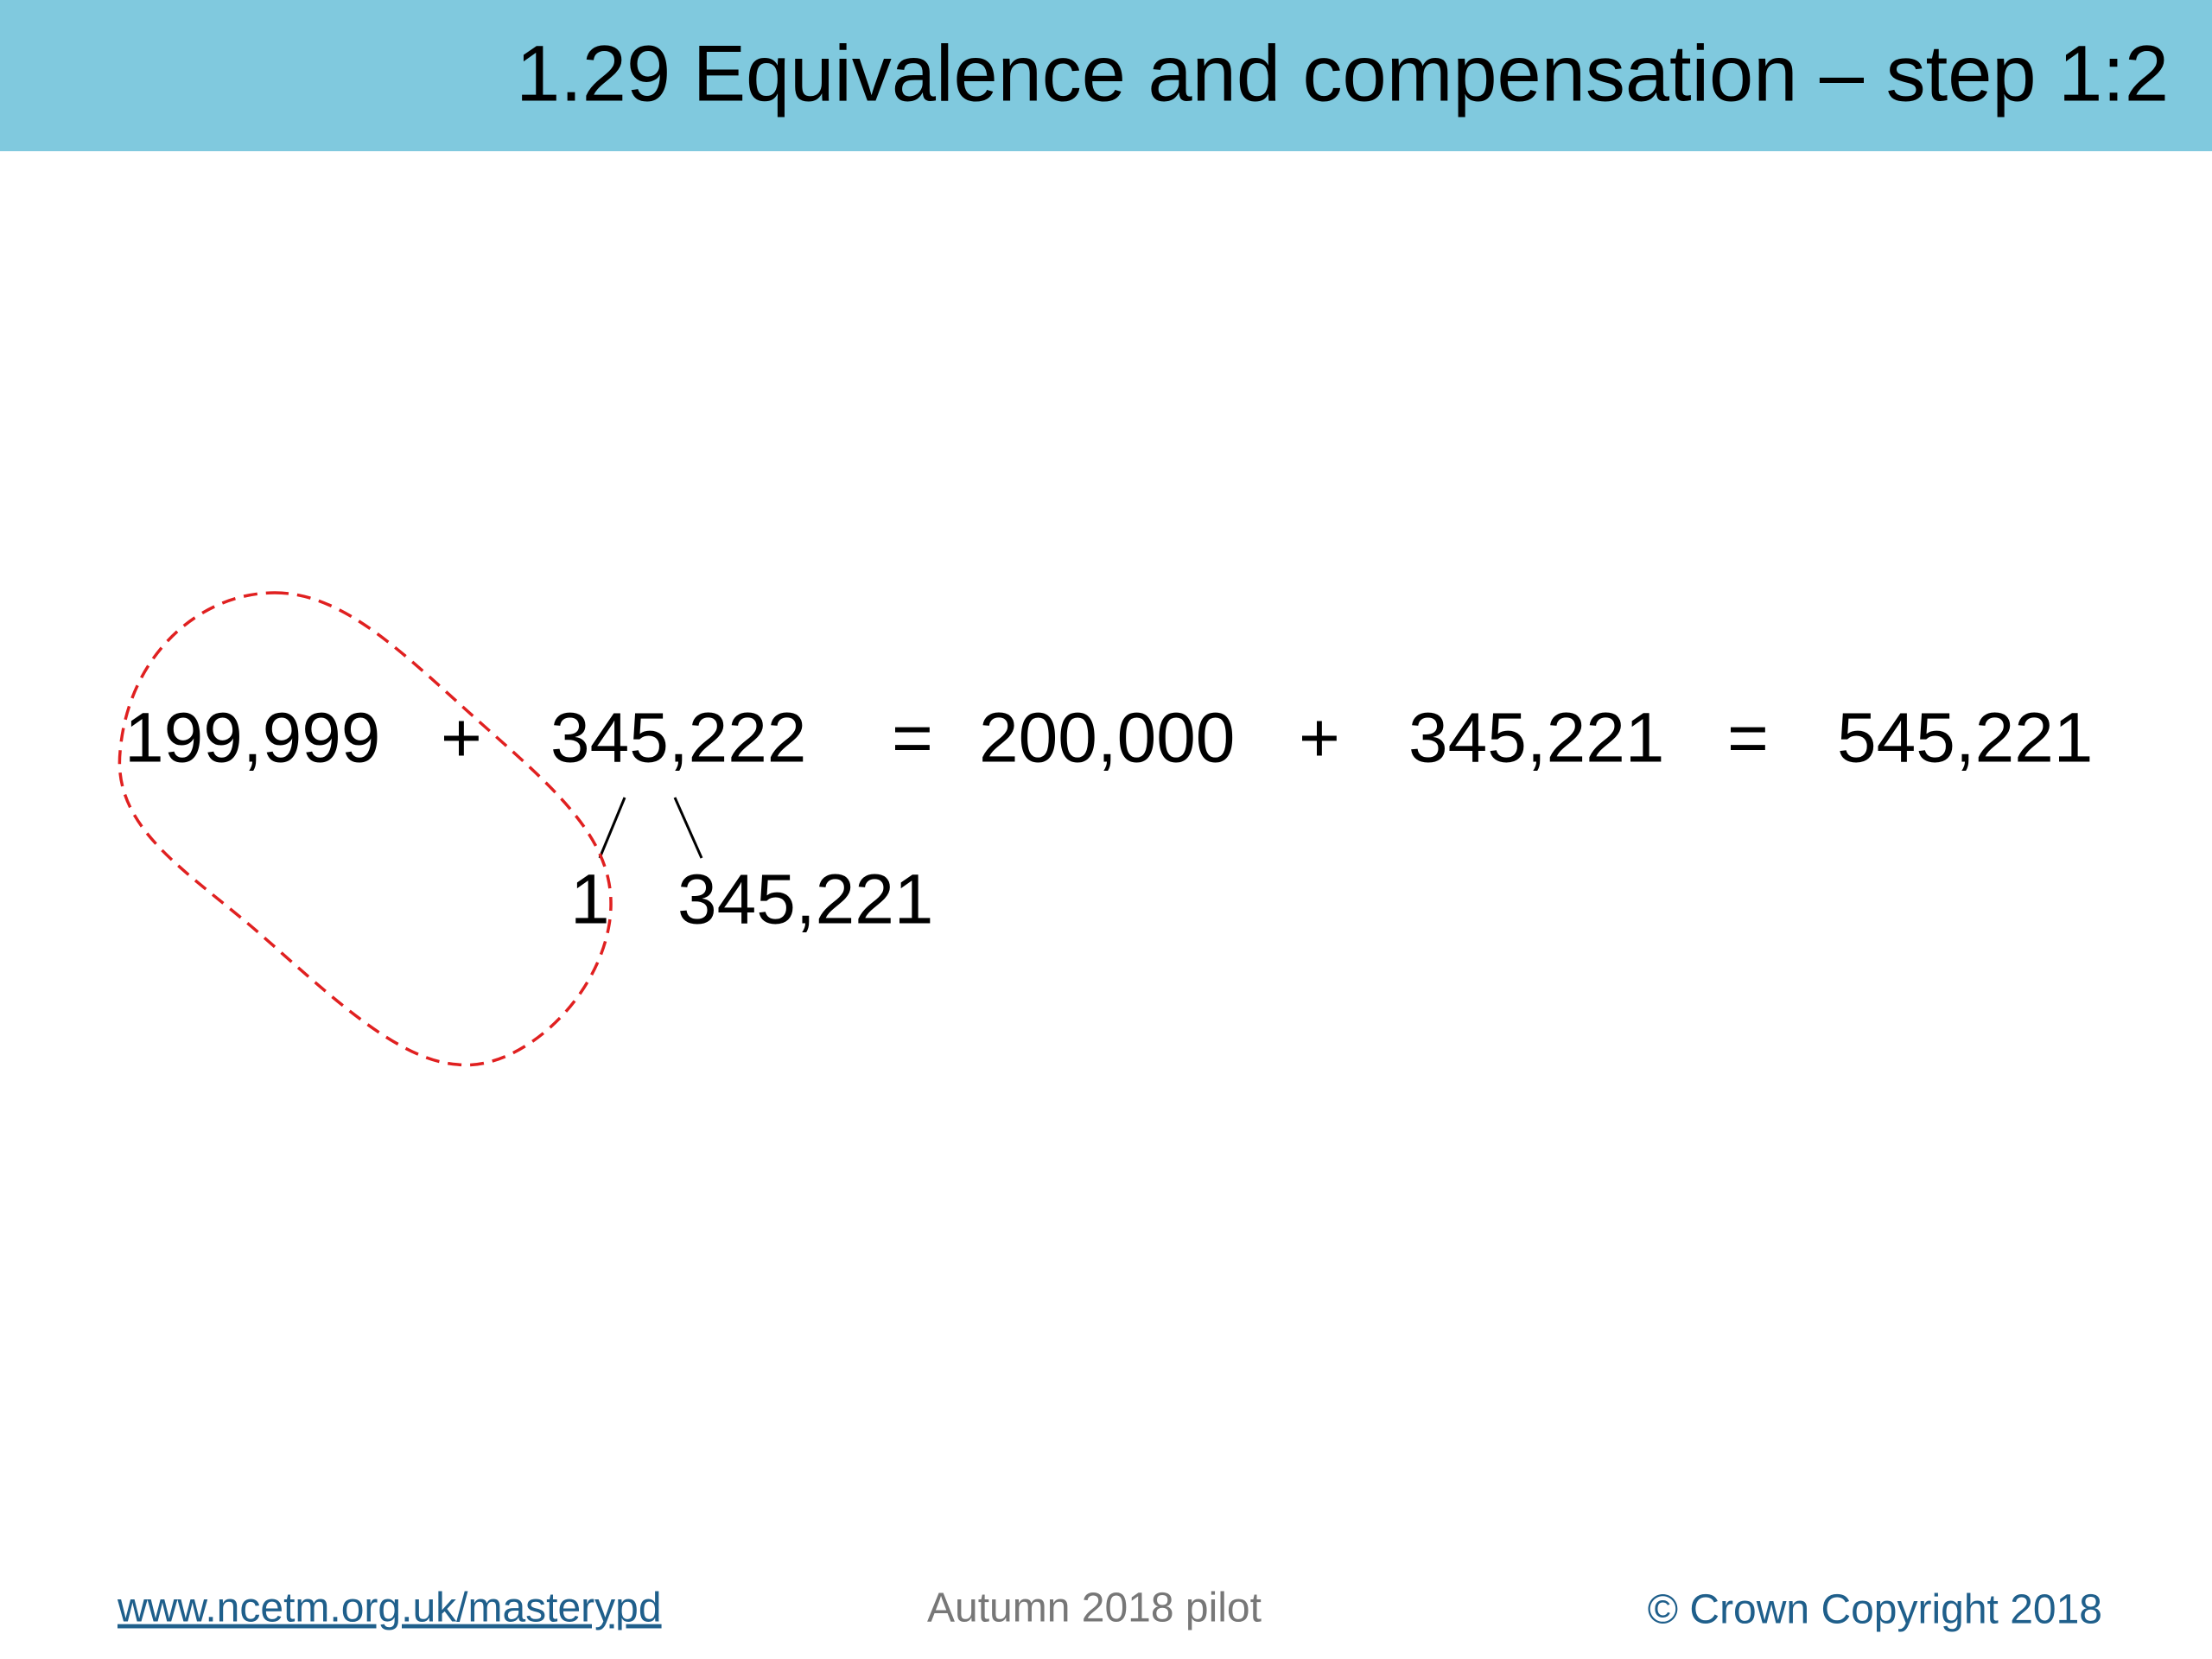 The height and width of the screenshot is (1659, 2212). Describe the element at coordinates (1536, 738) in the screenshot. I see `equation-term: 345,221` at that location.